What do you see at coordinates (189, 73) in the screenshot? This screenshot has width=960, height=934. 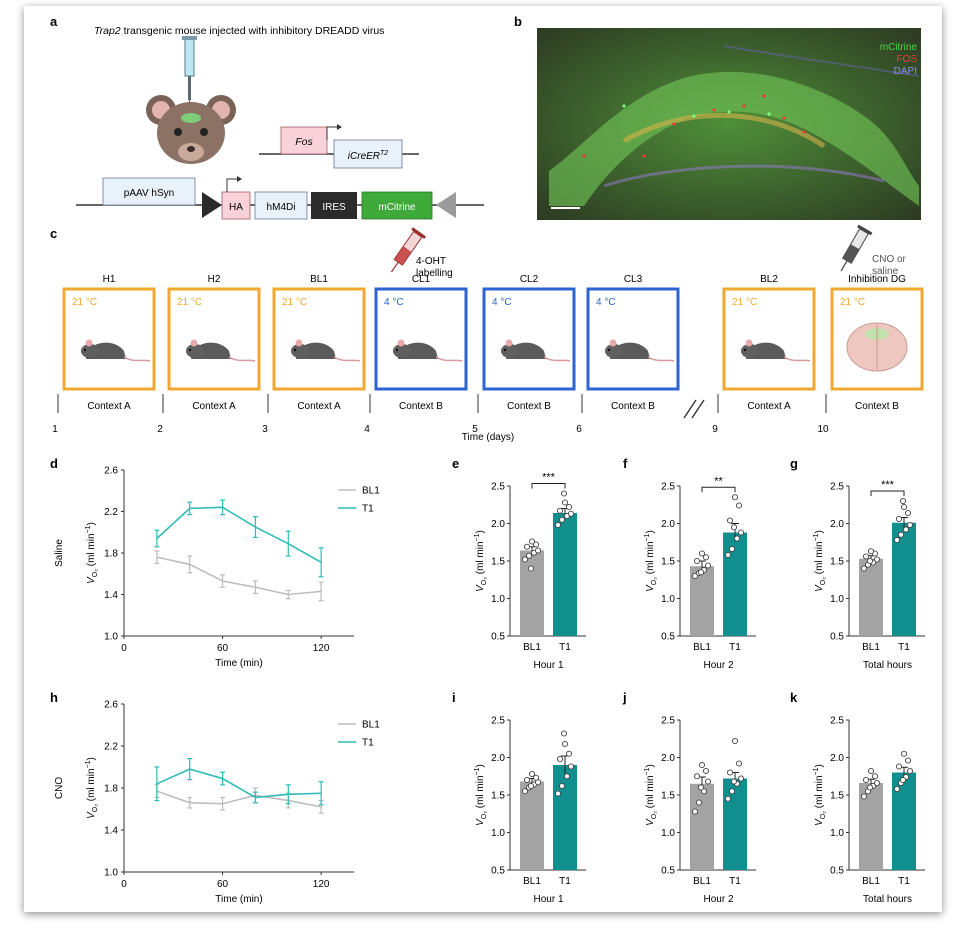 I see `syringe-icon` at bounding box center [189, 73].